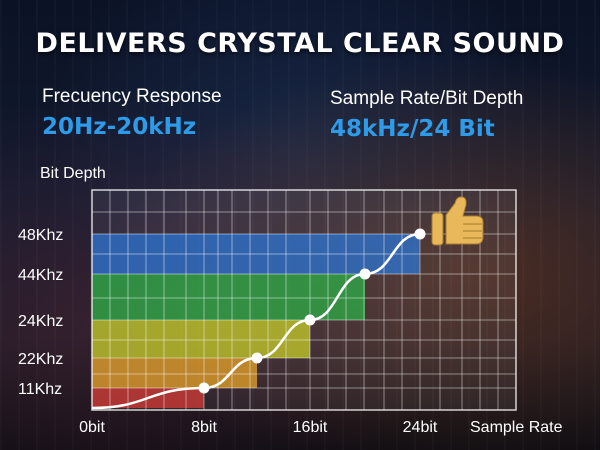 Image resolution: width=600 pixels, height=450 pixels. I want to click on y-tick-22: 22Khz, so click(40, 359).